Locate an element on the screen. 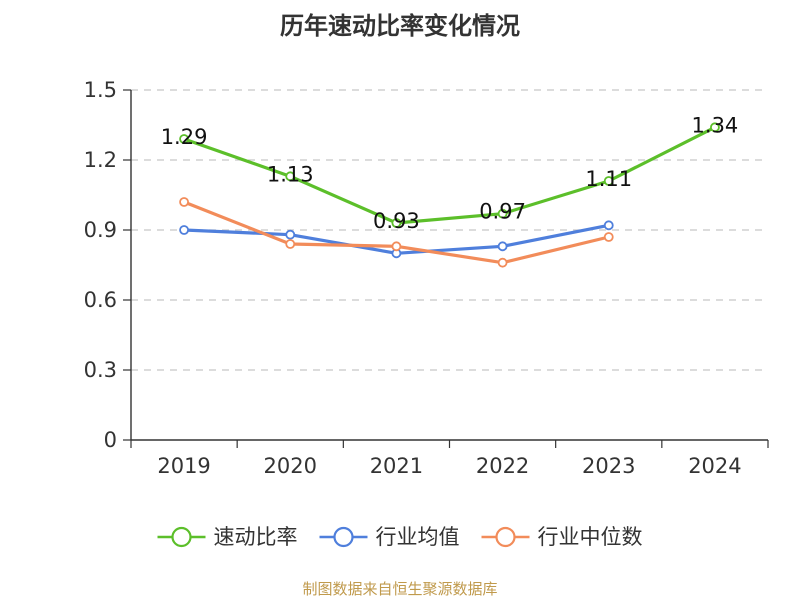  data-label: 0.93 is located at coordinates (396, 221).